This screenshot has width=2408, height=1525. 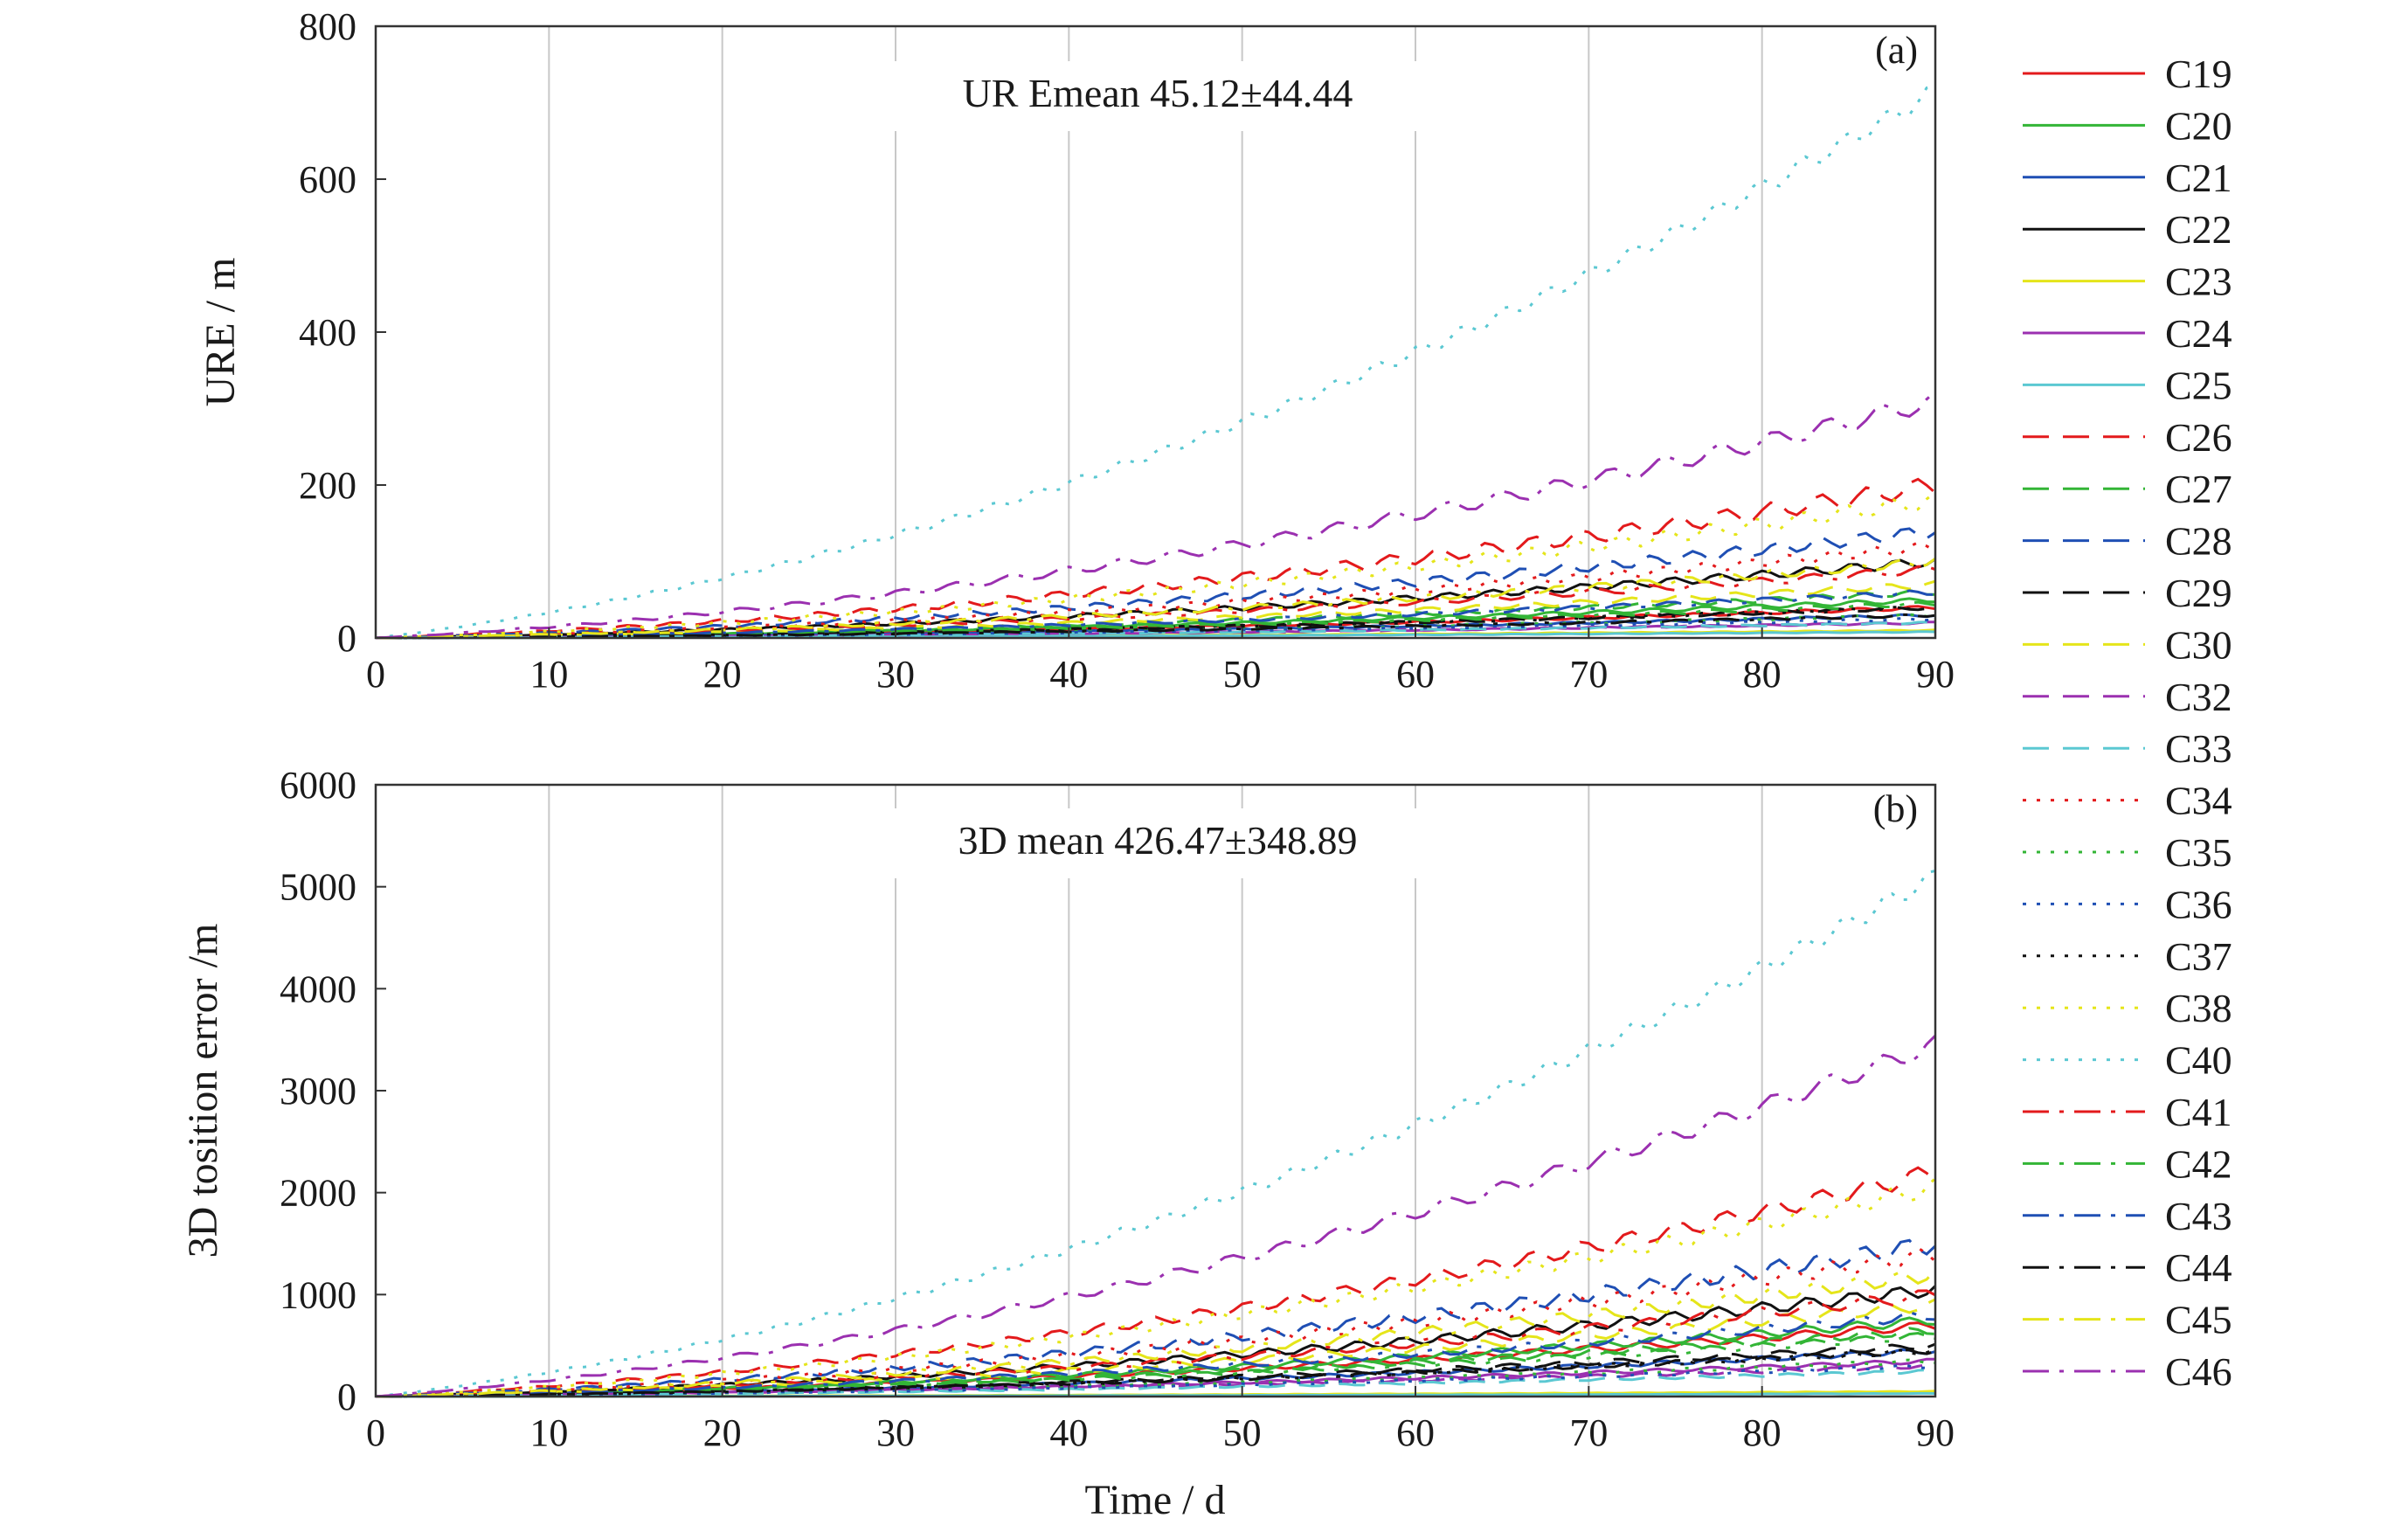 What do you see at coordinates (327, 332) in the screenshot?
I see `y-tick-label: 400` at bounding box center [327, 332].